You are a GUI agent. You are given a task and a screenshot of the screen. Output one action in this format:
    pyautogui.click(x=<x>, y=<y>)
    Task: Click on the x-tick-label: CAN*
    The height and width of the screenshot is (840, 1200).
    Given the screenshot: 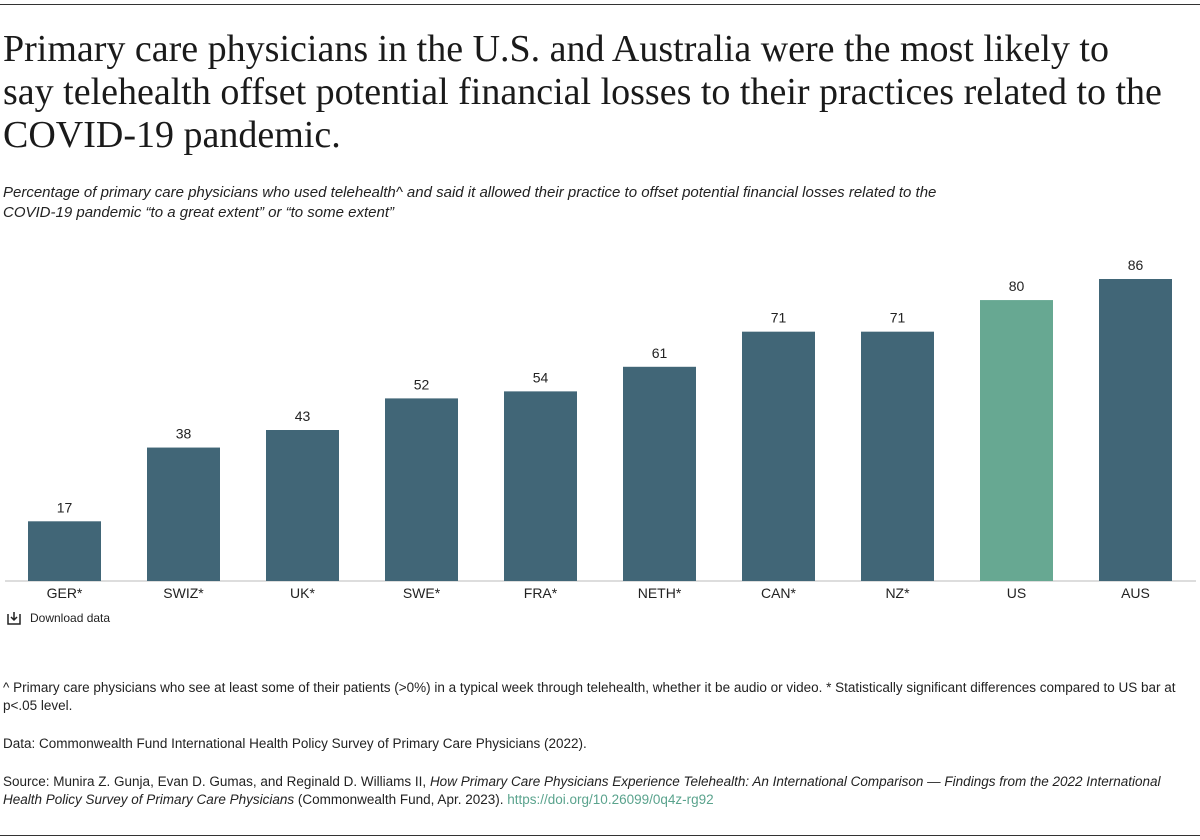 What is the action you would take?
    pyautogui.click(x=779, y=593)
    